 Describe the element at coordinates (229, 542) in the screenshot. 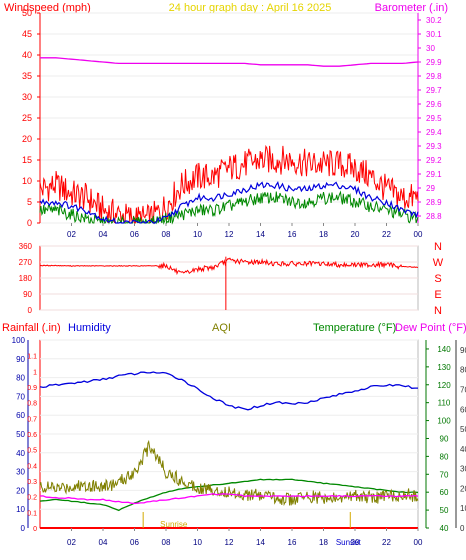

I see `bottom-xtick-label: 12` at that location.